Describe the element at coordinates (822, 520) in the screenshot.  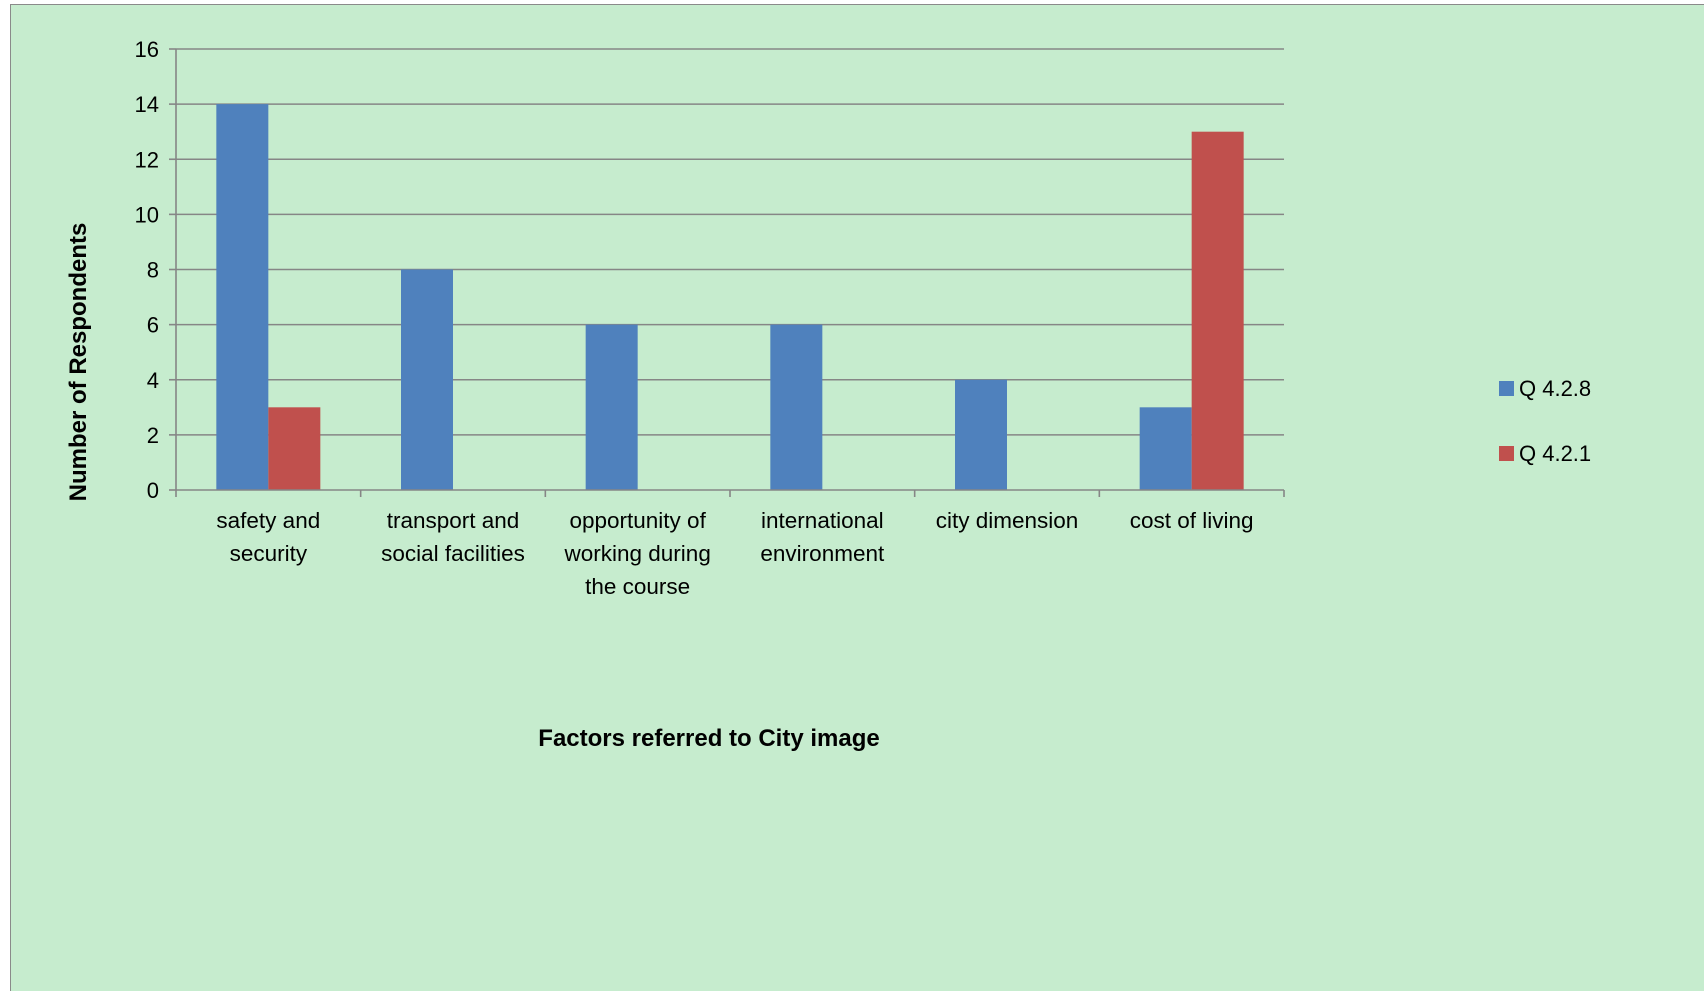
I see `x-tick-label-line: international` at that location.